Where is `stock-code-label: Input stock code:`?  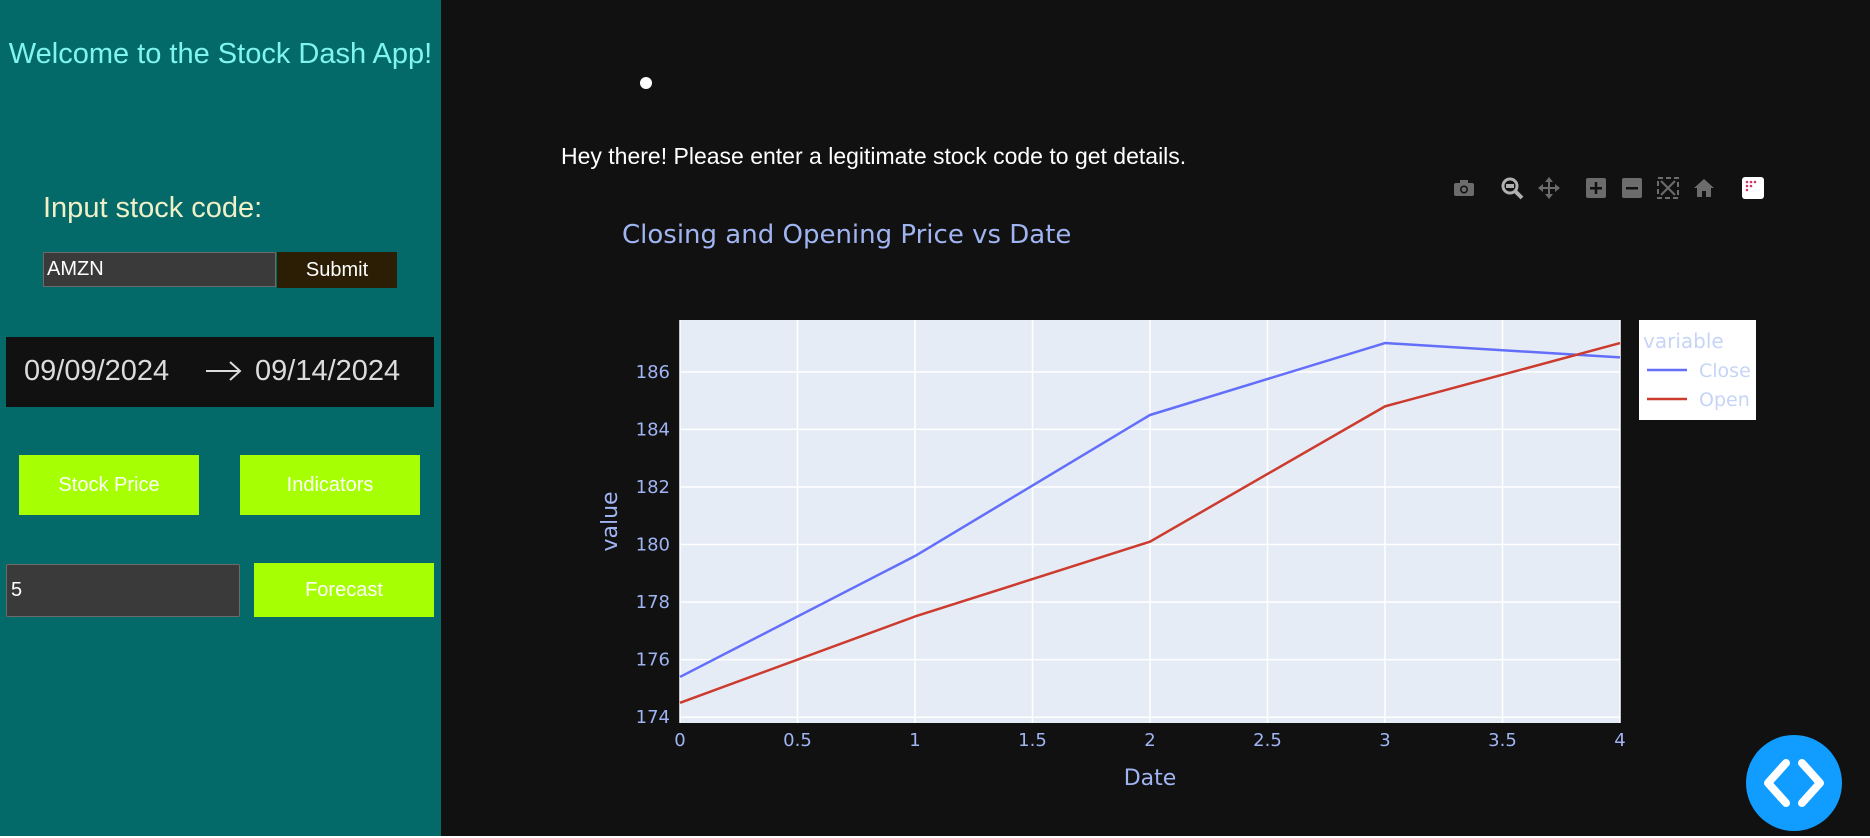
stock-code-label: Input stock code: is located at coordinates (153, 208).